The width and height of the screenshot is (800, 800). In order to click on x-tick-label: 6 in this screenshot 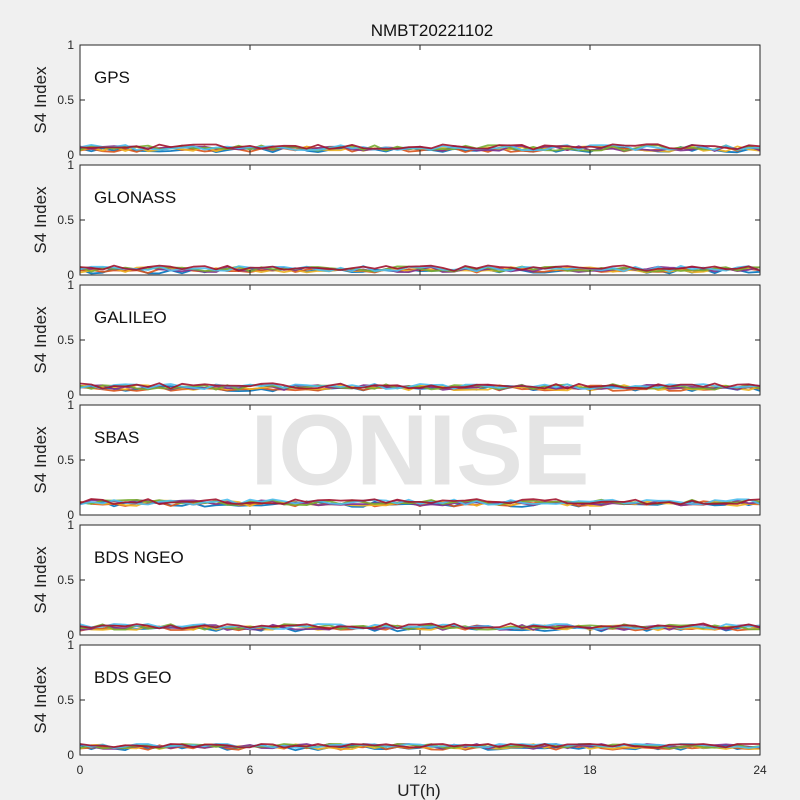, I will do `click(250, 770)`.